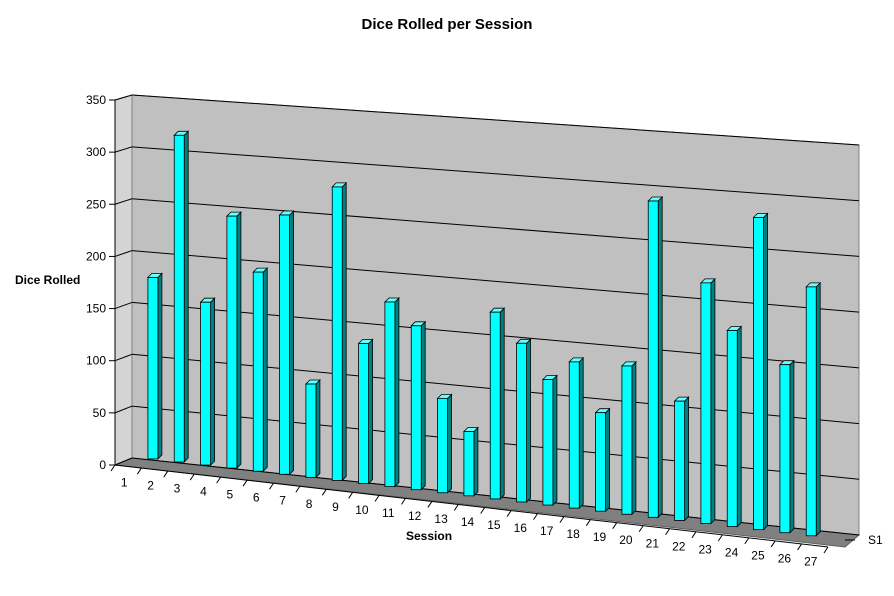  Describe the element at coordinates (124, 483) in the screenshot. I see `x-tick-label: 1` at that location.